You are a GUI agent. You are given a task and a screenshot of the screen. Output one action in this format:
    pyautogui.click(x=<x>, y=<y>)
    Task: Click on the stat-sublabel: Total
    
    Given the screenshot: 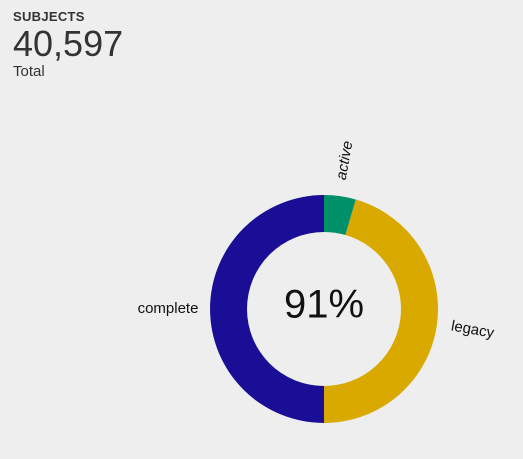 What is the action you would take?
    pyautogui.click(x=29, y=71)
    